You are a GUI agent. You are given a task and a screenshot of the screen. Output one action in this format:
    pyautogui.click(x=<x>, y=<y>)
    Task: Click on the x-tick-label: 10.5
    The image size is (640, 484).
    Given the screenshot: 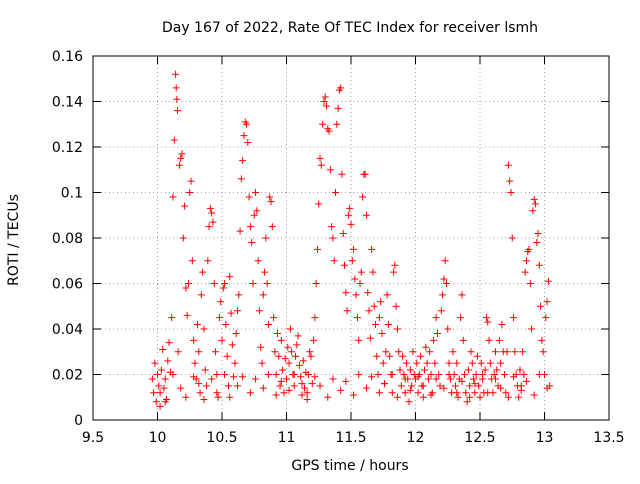 What is the action you would take?
    pyautogui.click(x=221, y=438)
    